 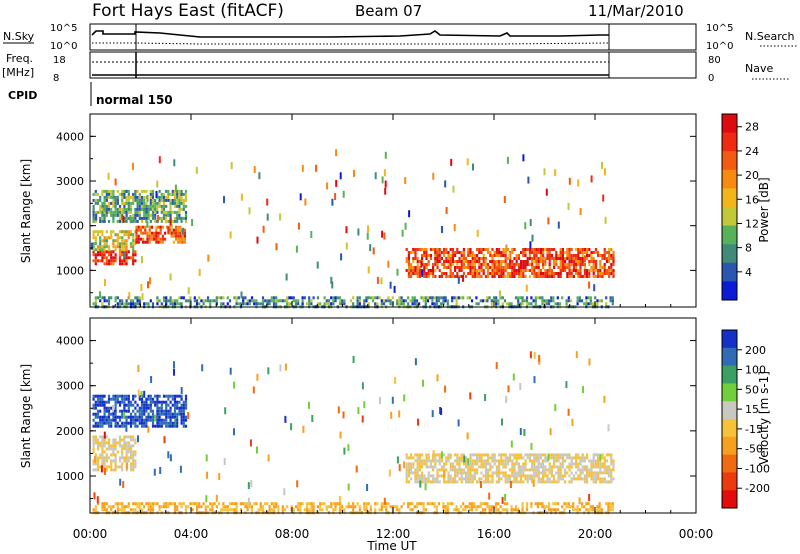 What do you see at coordinates (764, 209) in the screenshot?
I see `power-colorbar-label: Power [dB]` at bounding box center [764, 209].